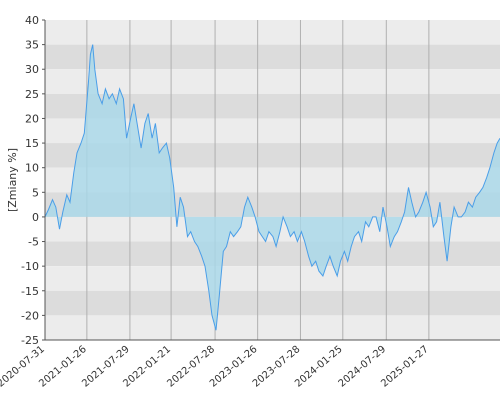  Describe the element at coordinates (405, 367) in the screenshot. I see `x-tick-label: 2025-01-27` at that location.